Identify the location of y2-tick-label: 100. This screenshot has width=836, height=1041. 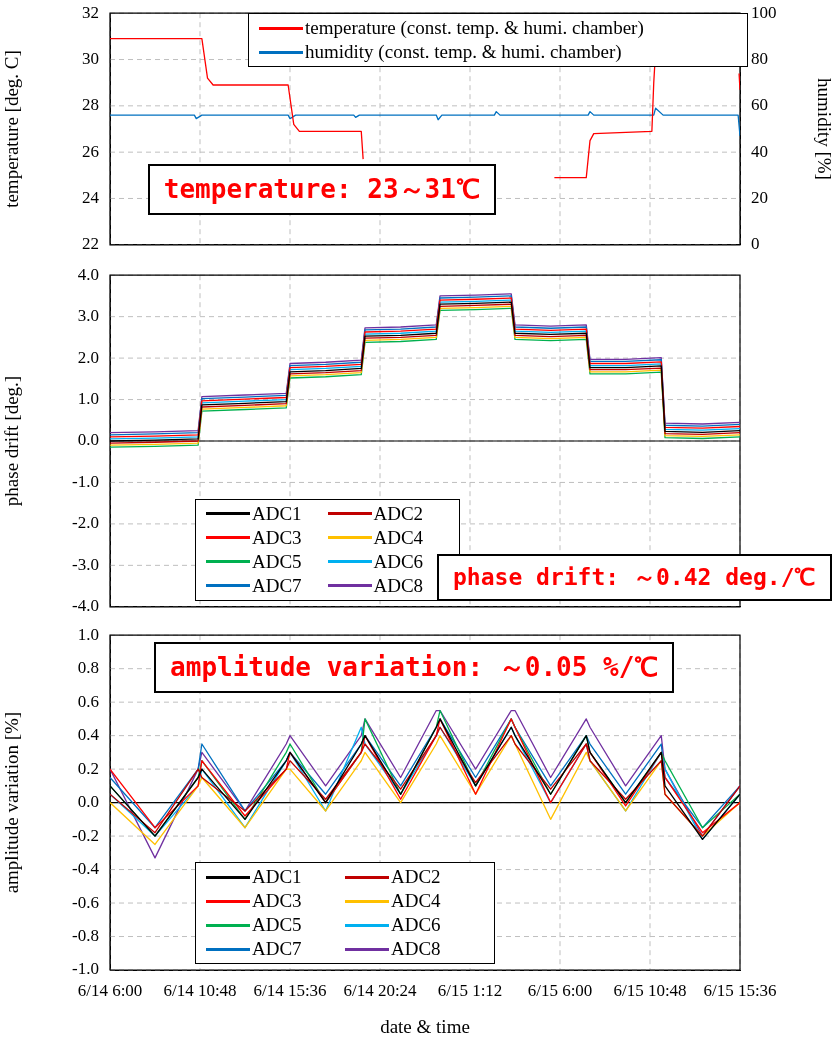
(764, 12).